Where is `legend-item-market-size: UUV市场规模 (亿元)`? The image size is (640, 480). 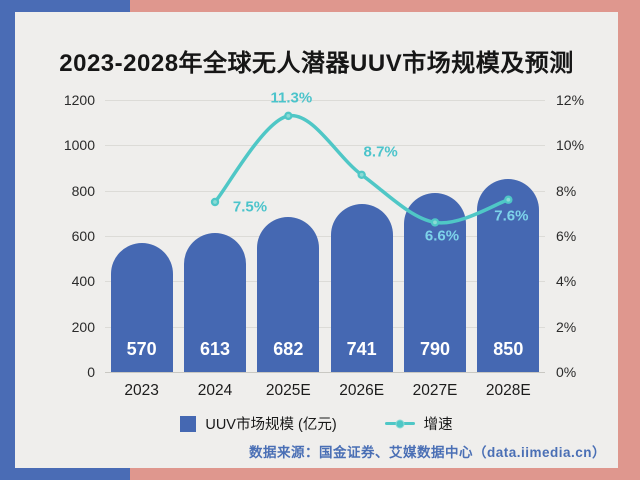 legend-item-market-size: UUV市场规模 (亿元) is located at coordinates (258, 423).